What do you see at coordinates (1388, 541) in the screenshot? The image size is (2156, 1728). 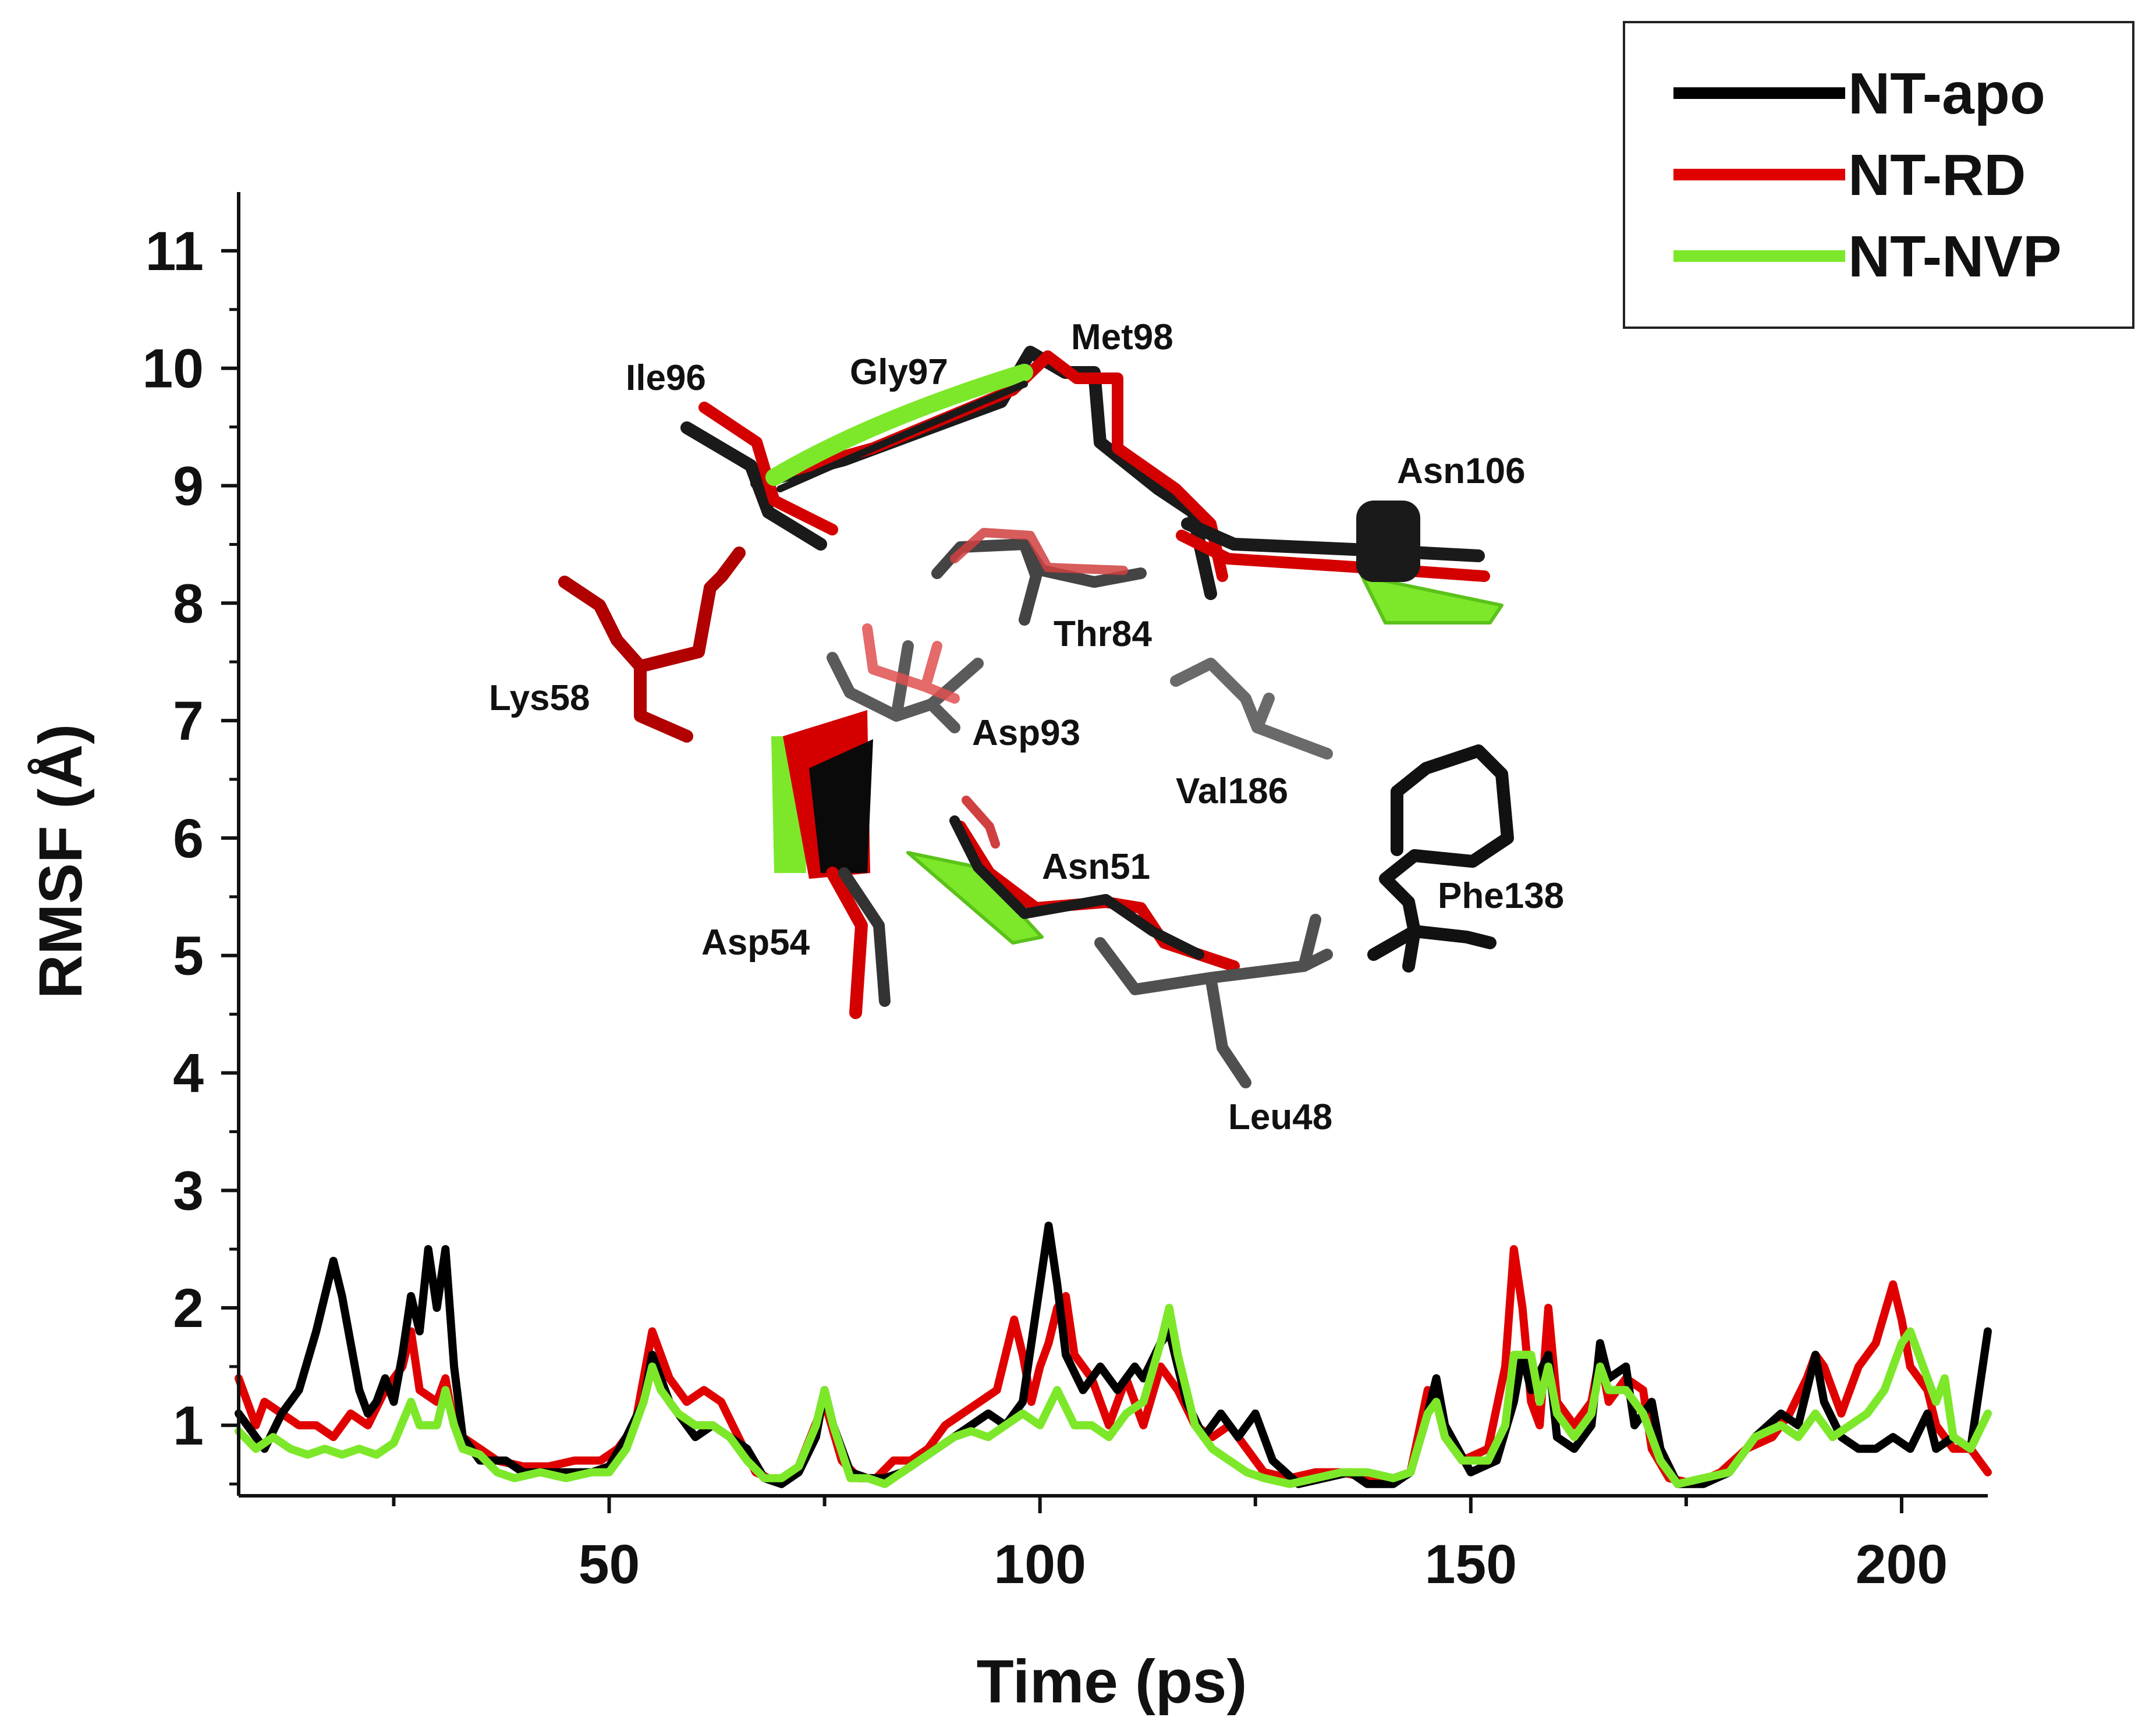 I see `asn106-helix-apo` at bounding box center [1388, 541].